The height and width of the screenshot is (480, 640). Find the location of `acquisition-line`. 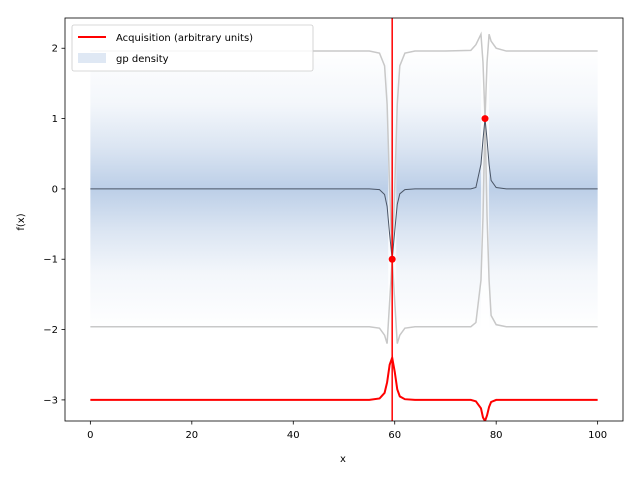

acquisition-line is located at coordinates (344, 387).